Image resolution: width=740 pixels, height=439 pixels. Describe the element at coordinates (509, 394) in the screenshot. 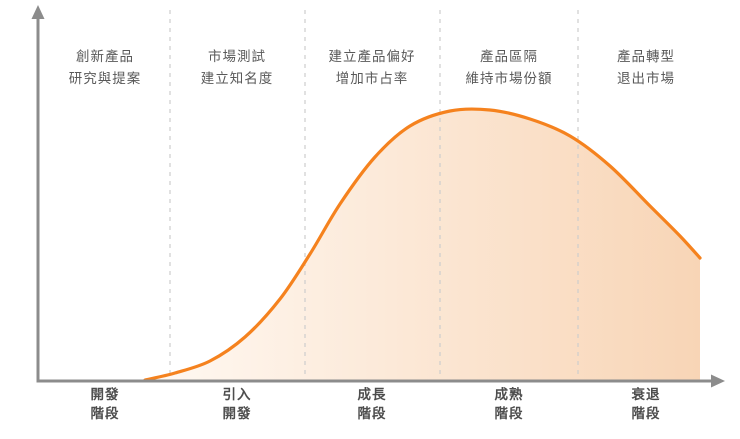

I see `stage-axis-label-line: 成熟` at that location.